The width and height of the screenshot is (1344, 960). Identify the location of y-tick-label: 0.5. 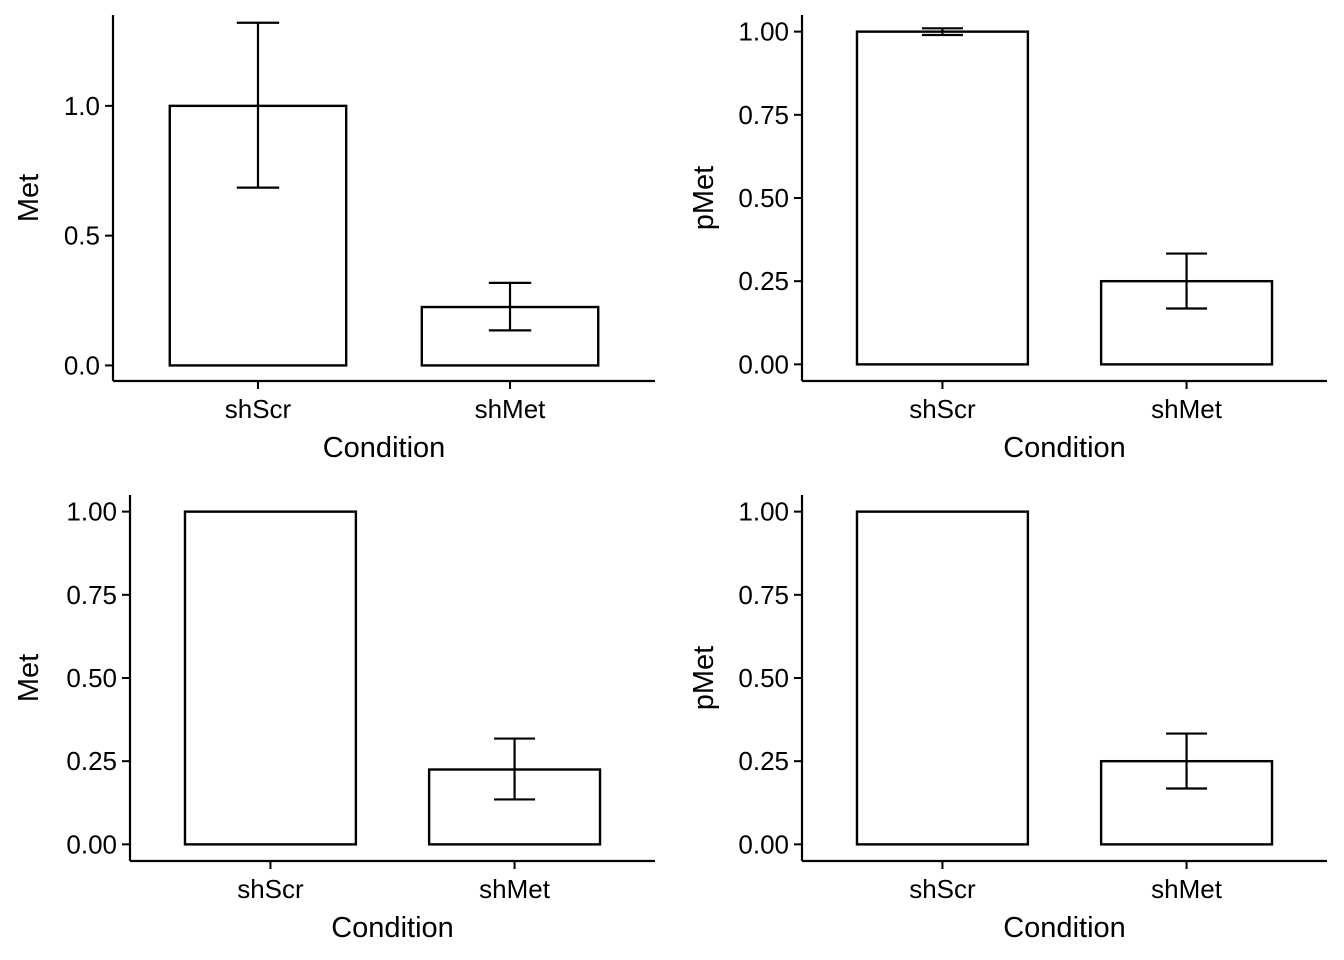
(82, 236).